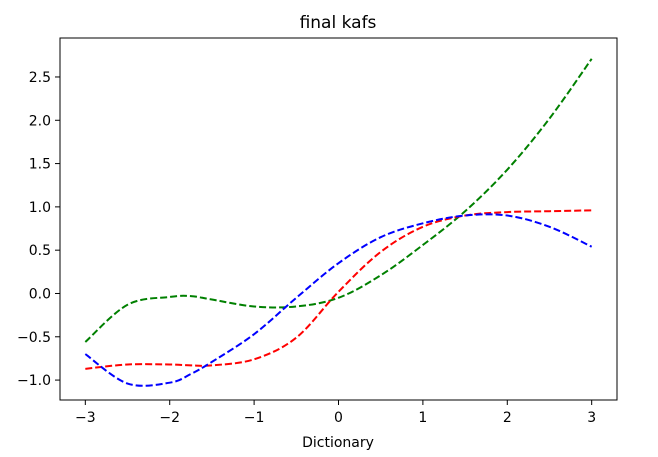 This screenshot has width=658, height=457. Describe the element at coordinates (34, 381) in the screenshot. I see `y-tick-label: −1.0` at that location.